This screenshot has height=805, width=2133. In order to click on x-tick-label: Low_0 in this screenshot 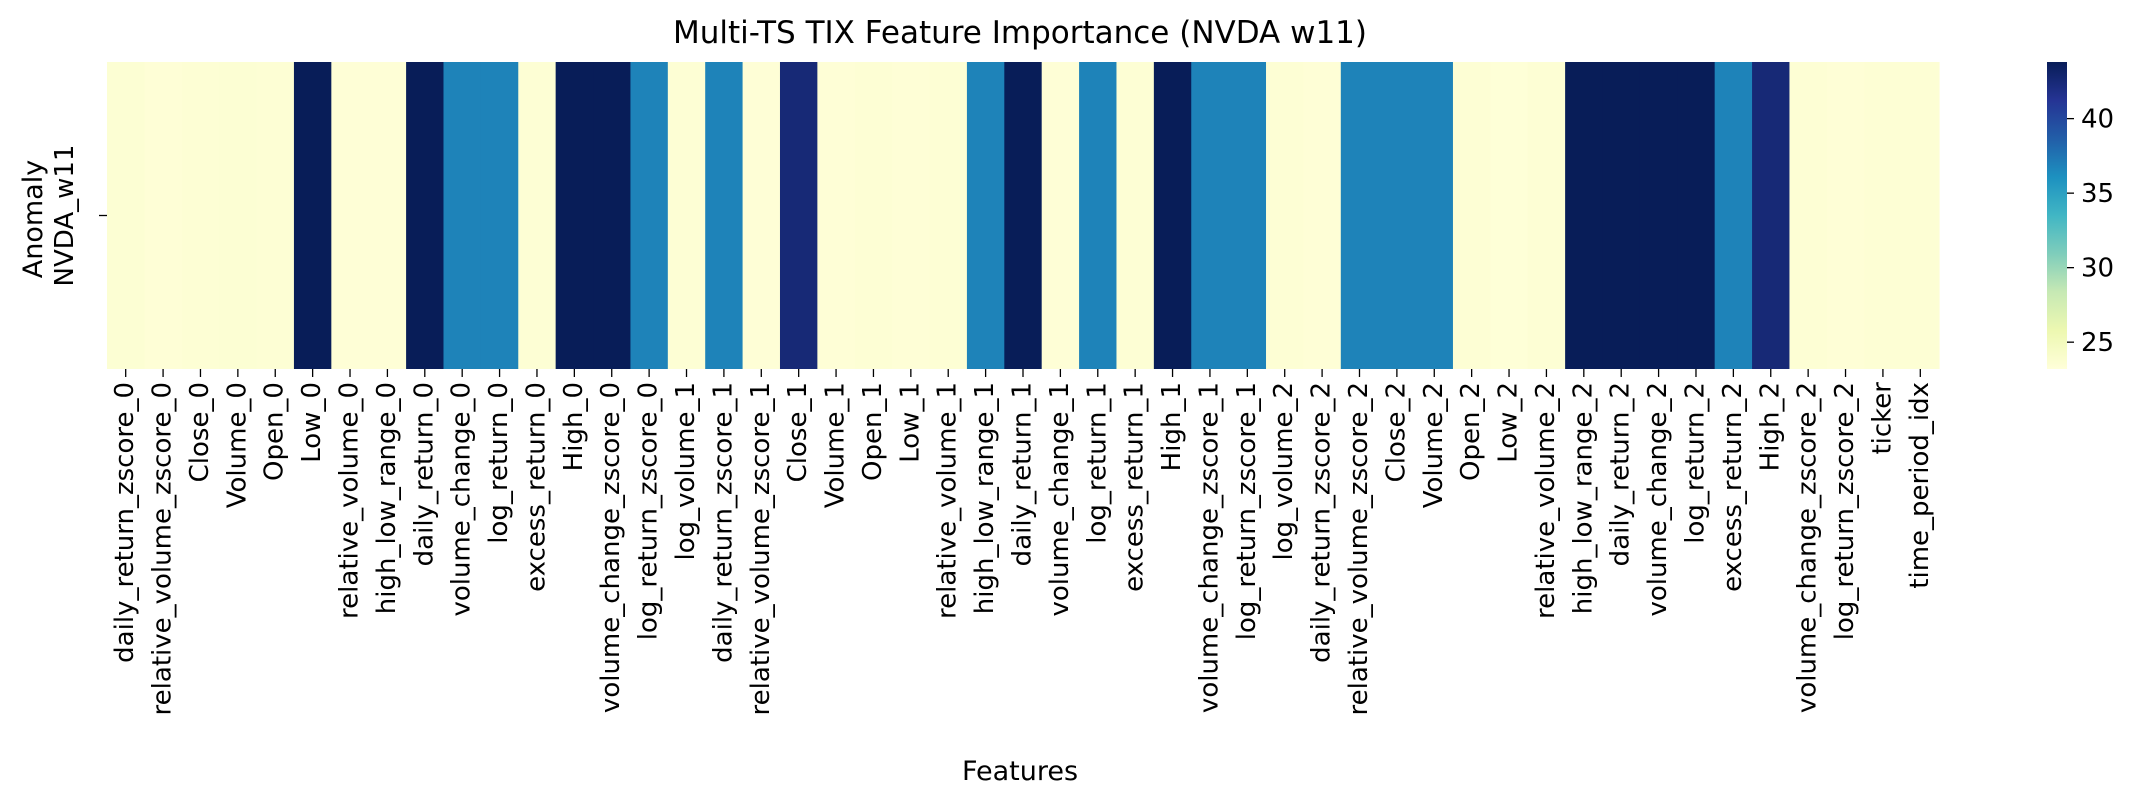, I will do `click(312, 422)`.